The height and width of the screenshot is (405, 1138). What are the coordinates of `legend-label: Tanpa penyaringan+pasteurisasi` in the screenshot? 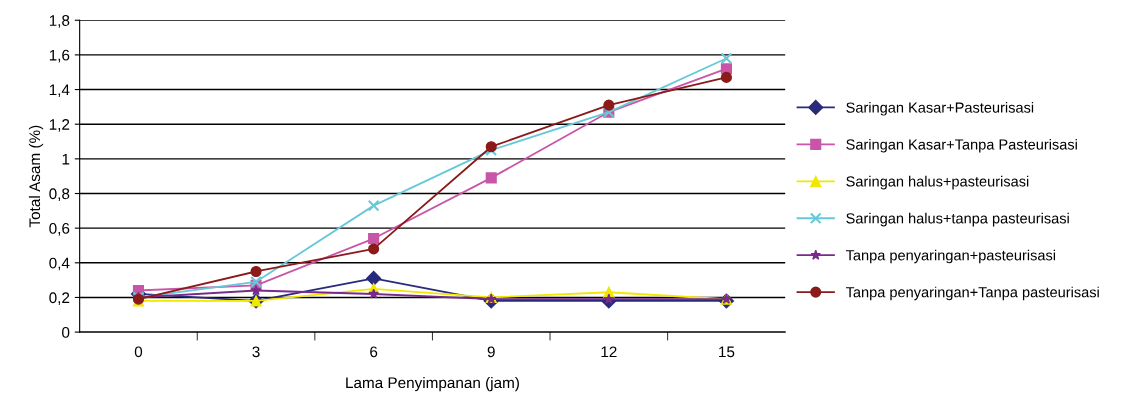 It's located at (950, 256).